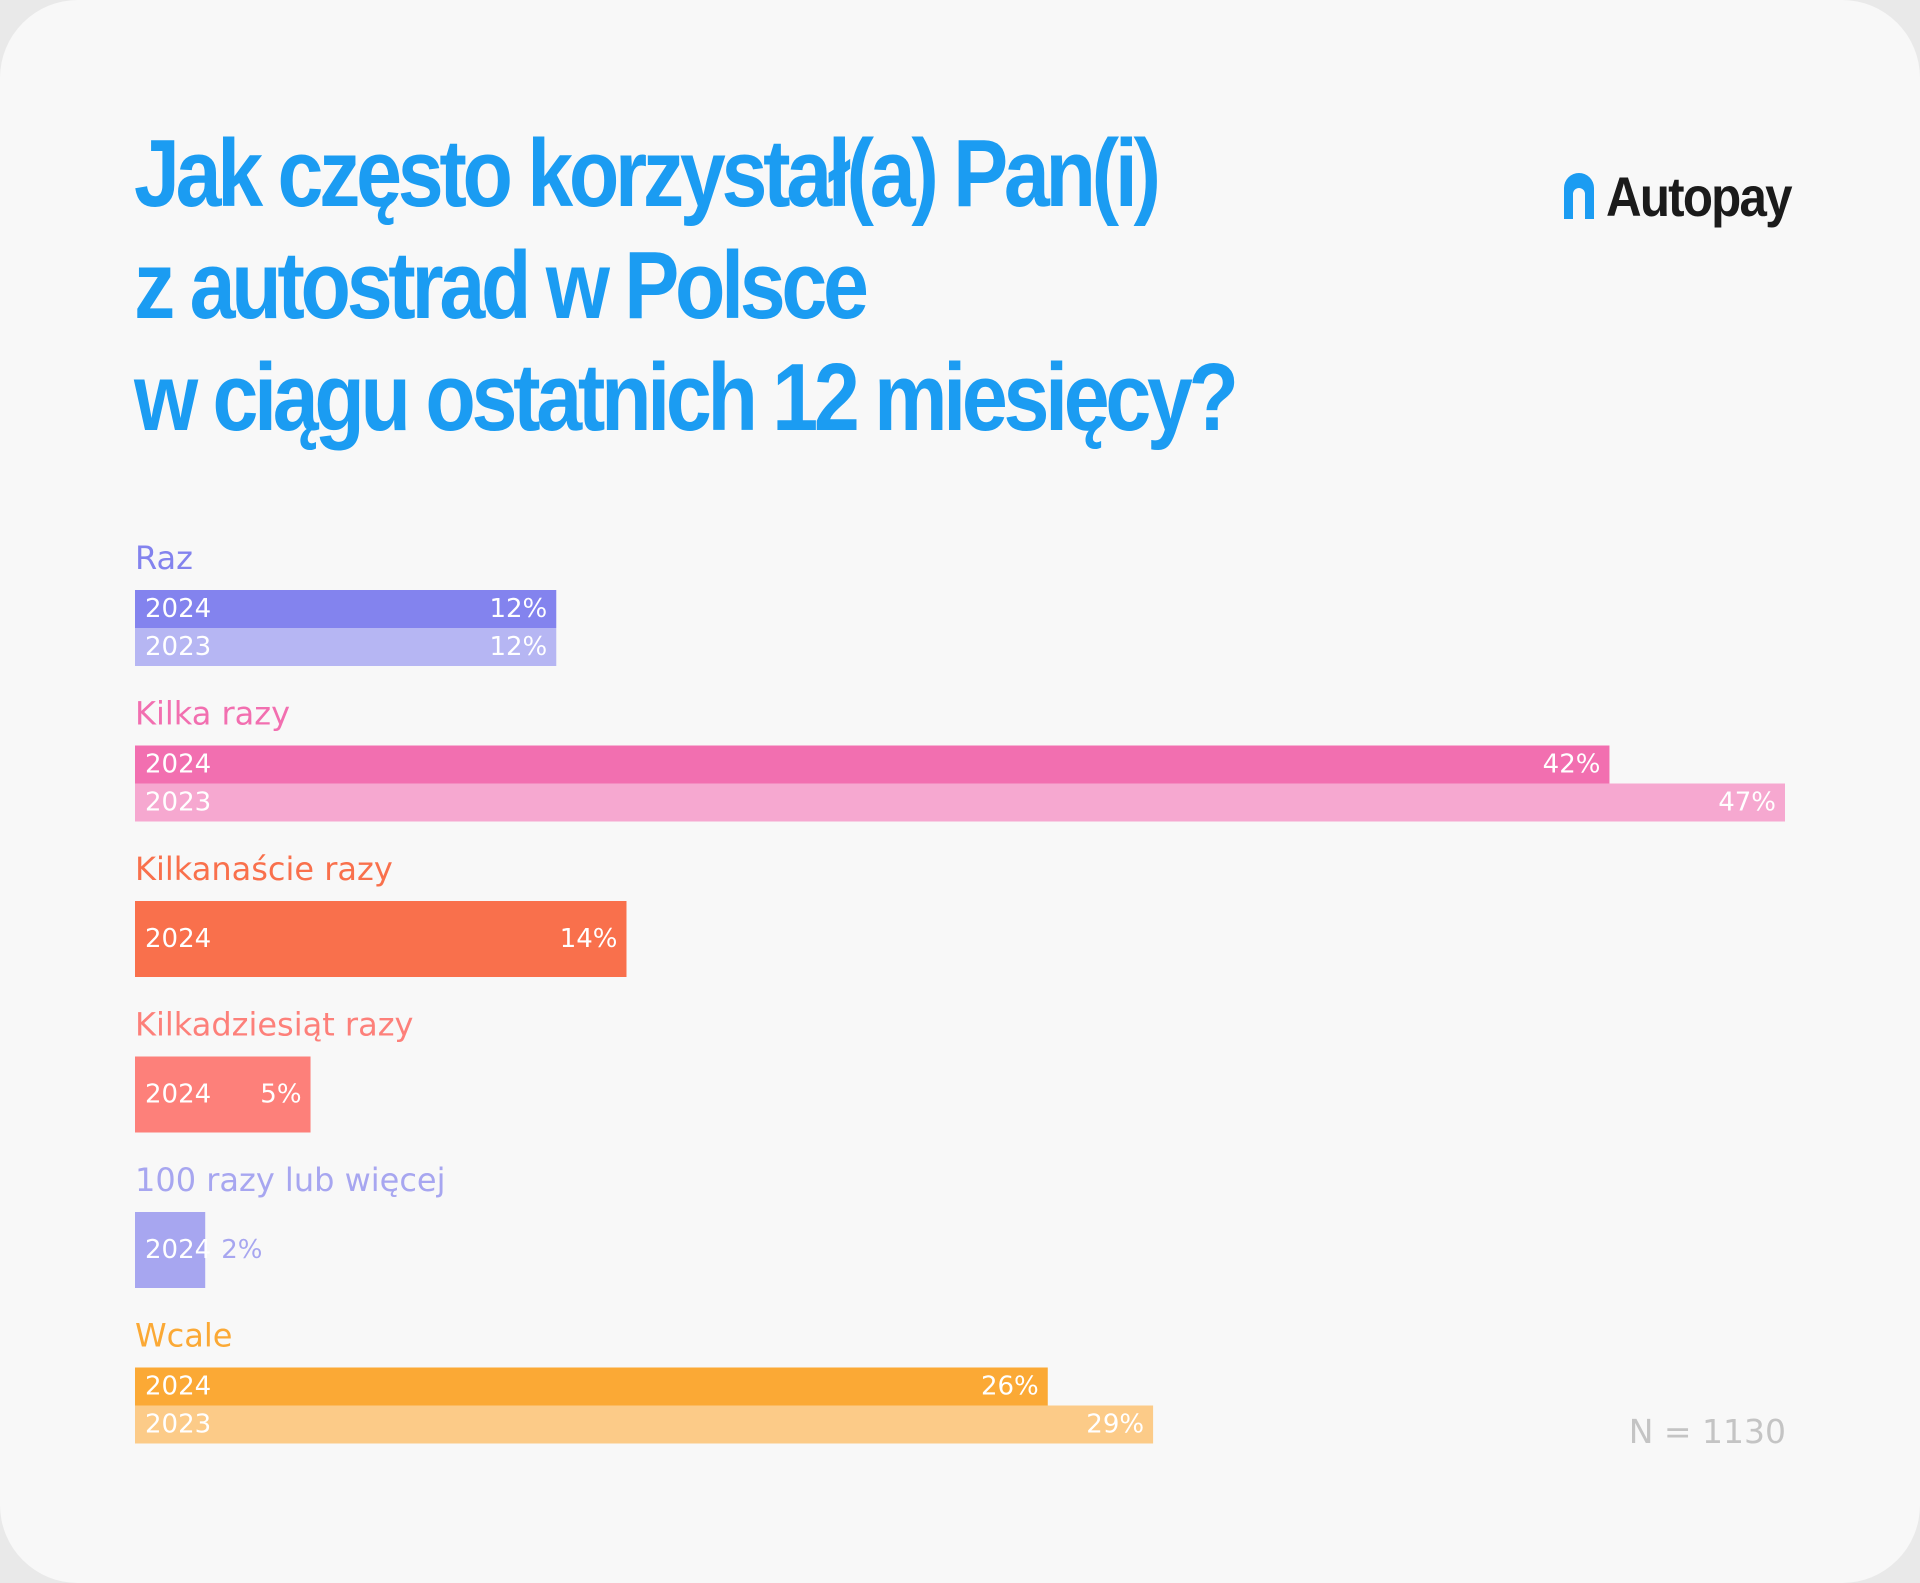 The height and width of the screenshot is (1583, 1920). What do you see at coordinates (1010, 1387) in the screenshot?
I see `bar-value-label: 26%` at bounding box center [1010, 1387].